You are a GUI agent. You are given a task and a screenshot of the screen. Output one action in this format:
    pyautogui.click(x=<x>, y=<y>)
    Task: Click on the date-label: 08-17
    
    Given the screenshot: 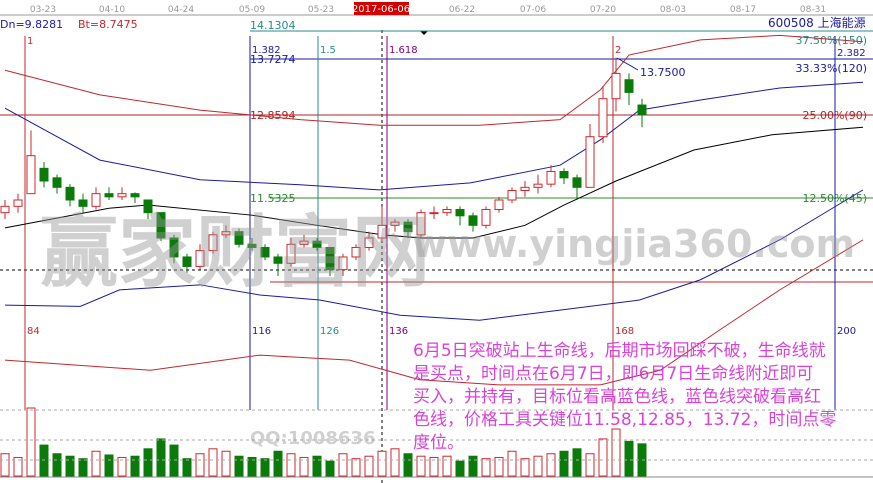 What is the action you would take?
    pyautogui.click(x=743, y=10)
    